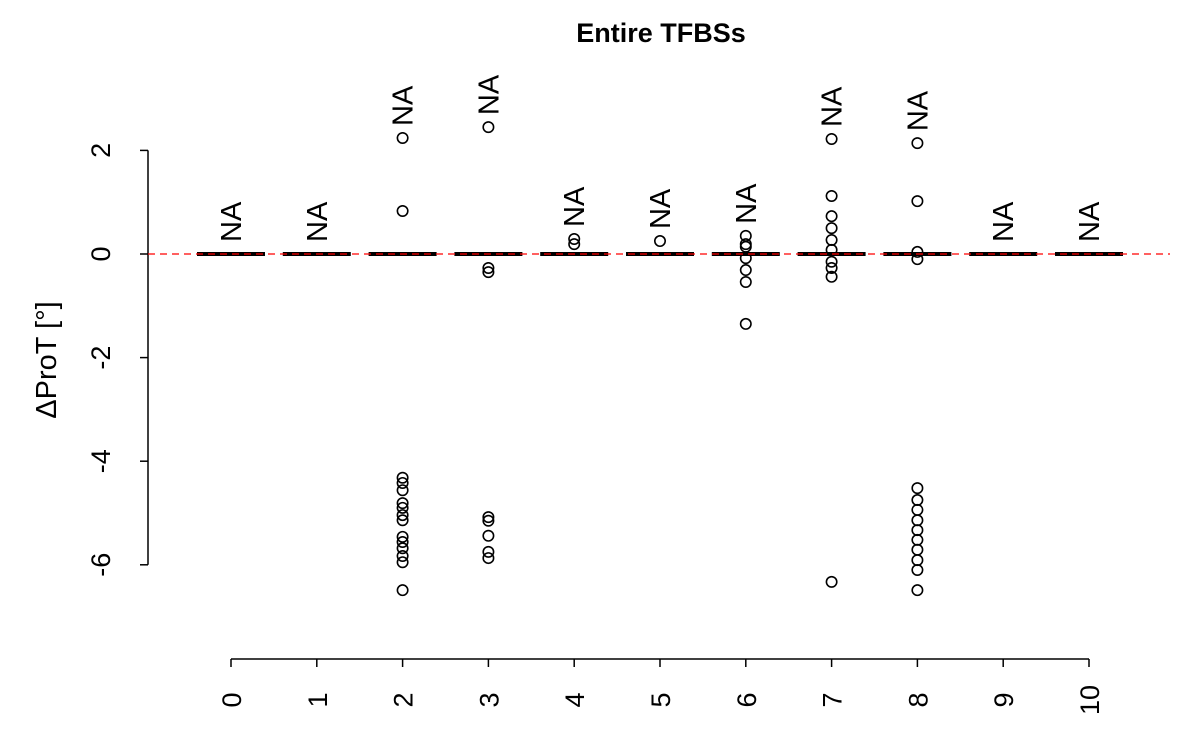 Image resolution: width=1200 pixels, height=750 pixels. Describe the element at coordinates (318, 699) in the screenshot. I see `x-tick-label: 1` at that location.